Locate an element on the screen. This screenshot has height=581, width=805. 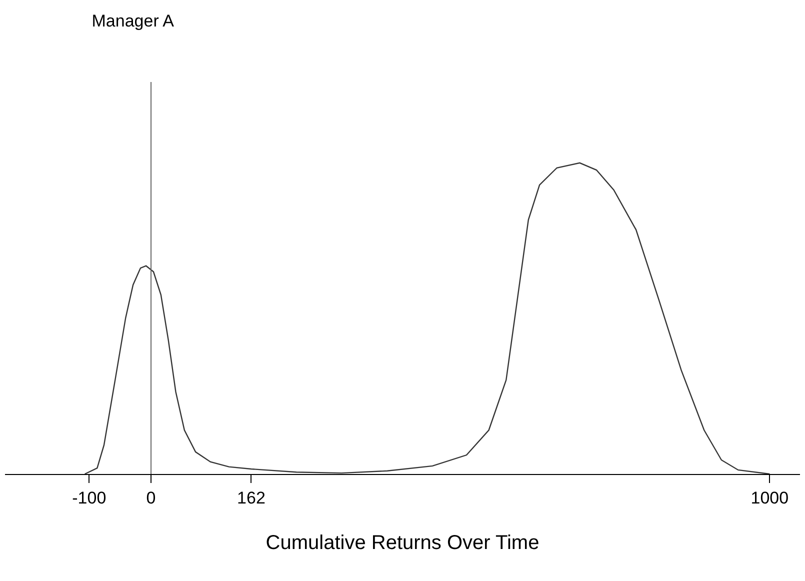
x-tick-label: 0 is located at coordinates (151, 498).